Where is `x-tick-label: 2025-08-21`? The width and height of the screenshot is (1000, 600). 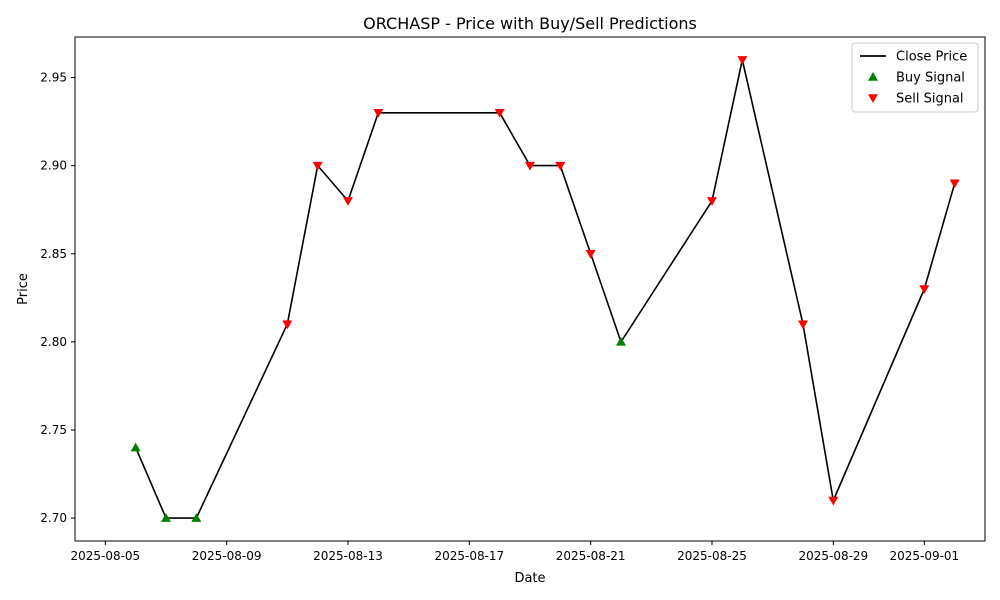
x-tick-label: 2025-08-21 is located at coordinates (591, 556).